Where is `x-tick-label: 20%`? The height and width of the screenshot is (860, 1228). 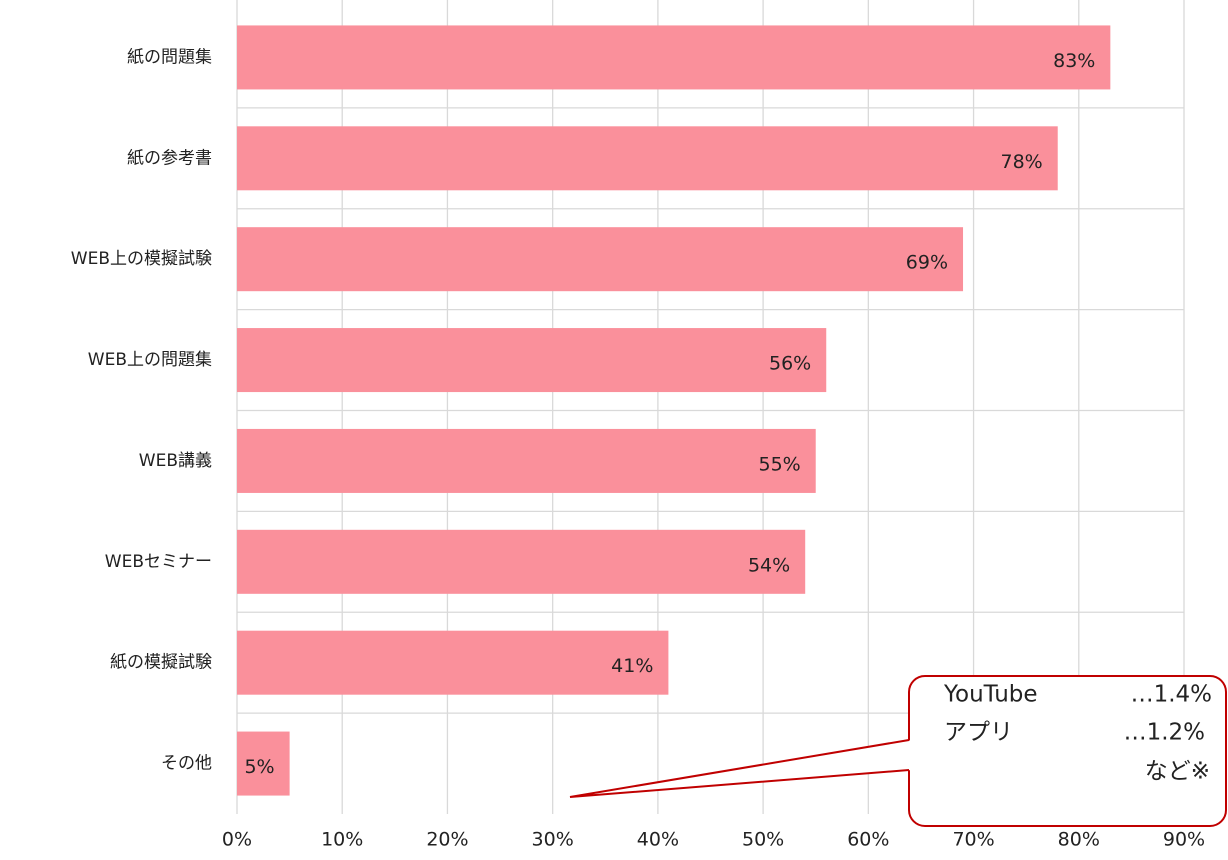 x-tick-label: 20% is located at coordinates (447, 840).